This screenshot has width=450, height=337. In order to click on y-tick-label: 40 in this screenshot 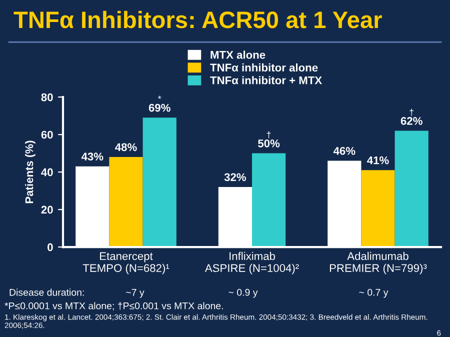, I will do `click(47, 172)`.